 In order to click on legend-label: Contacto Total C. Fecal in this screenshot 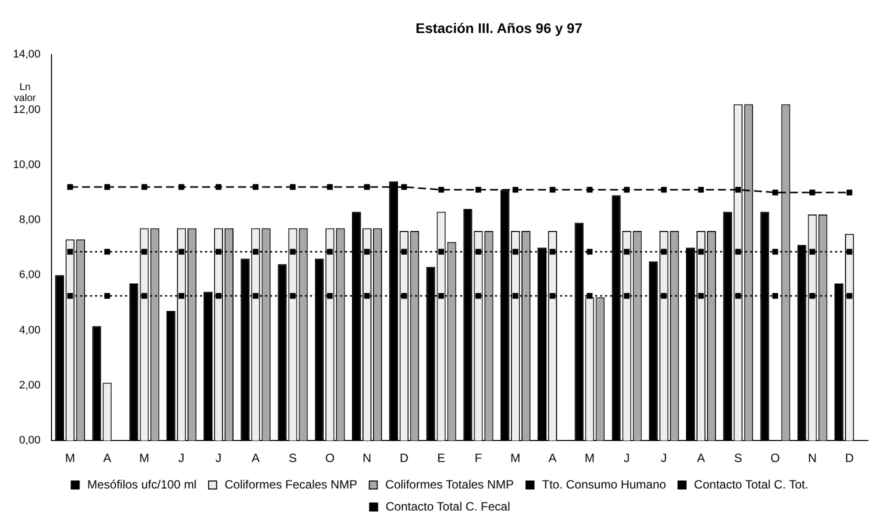, I will do `click(448, 506)`.